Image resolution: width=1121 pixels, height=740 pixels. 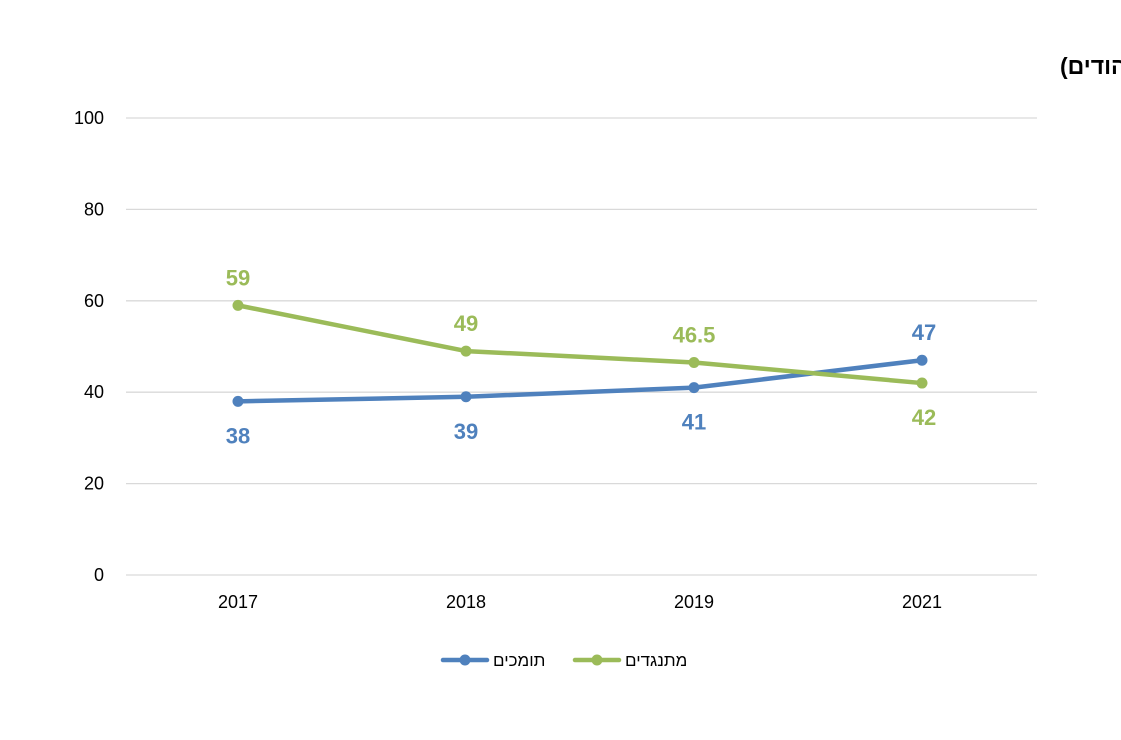 I want to click on y-tick-label: 40, so click(x=94, y=392).